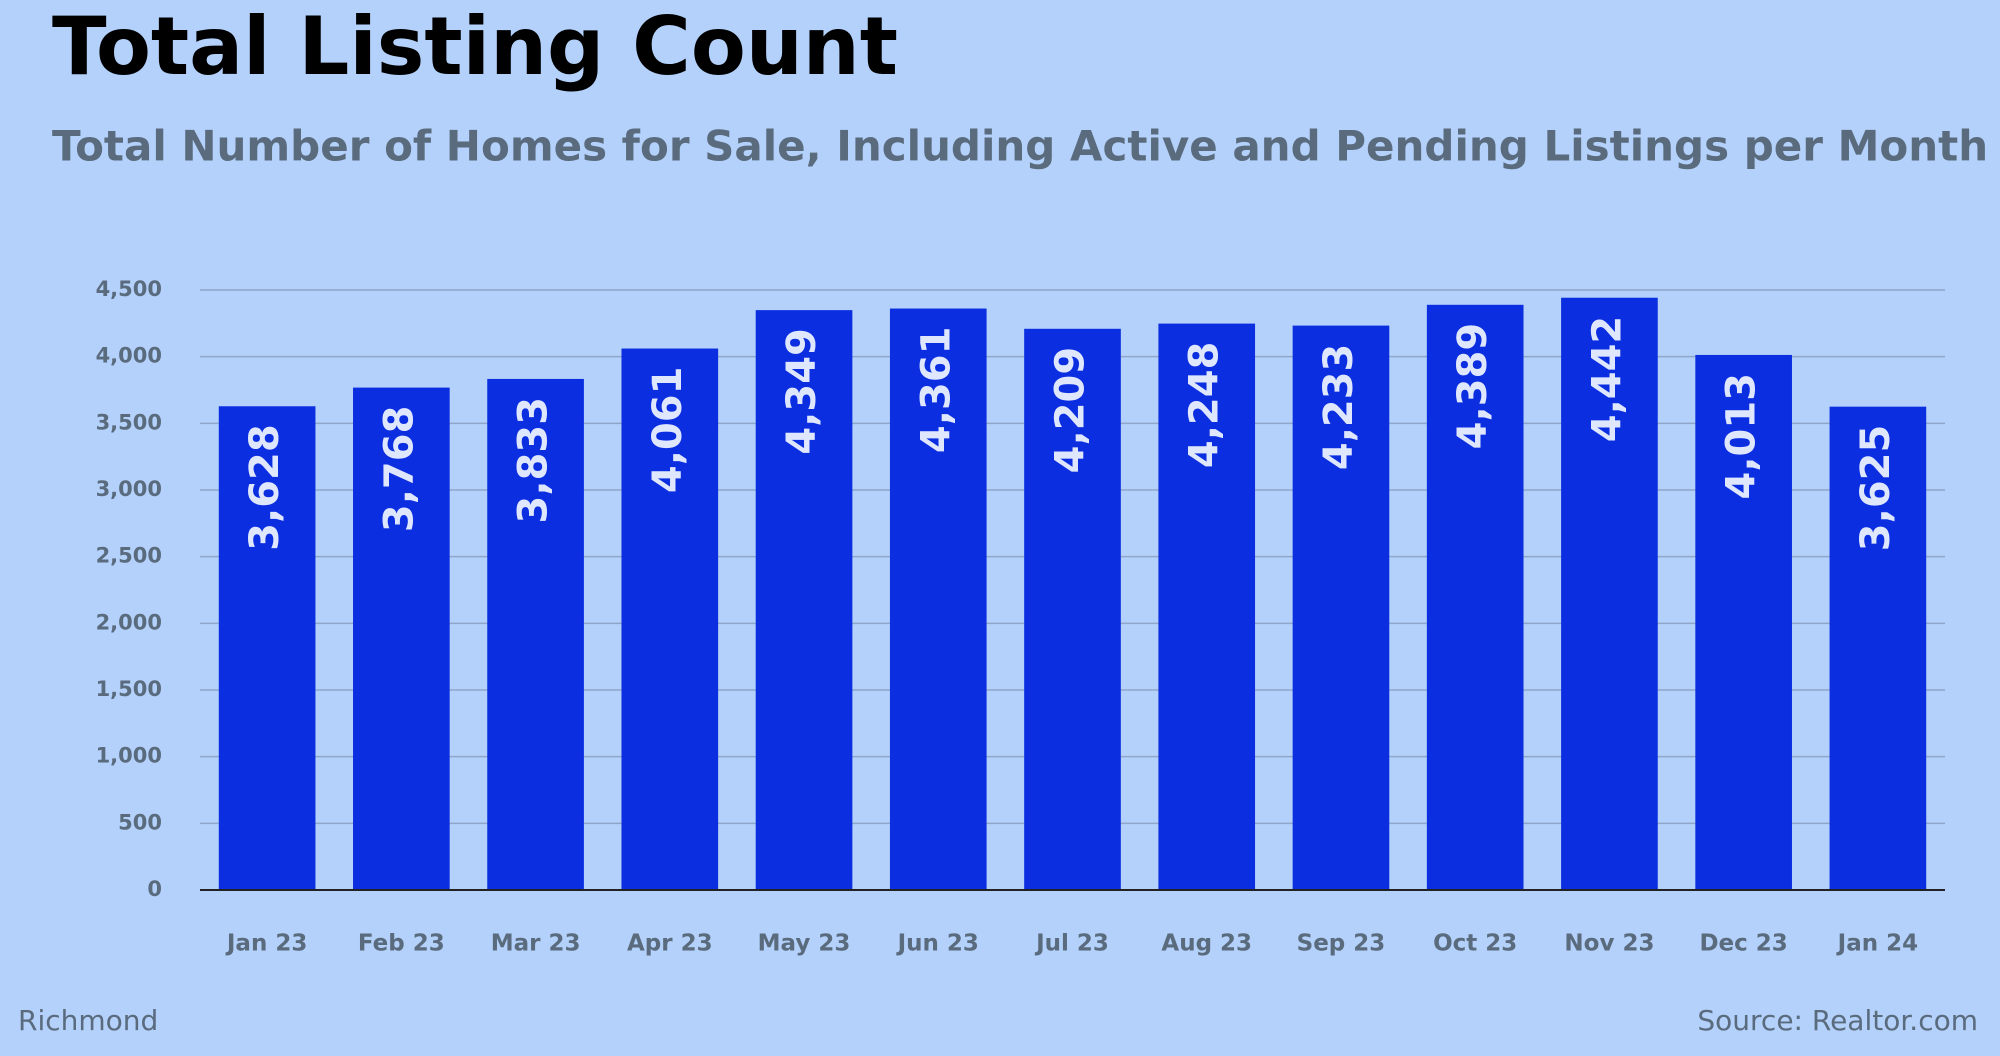  I want to click on value-label: 4,061, so click(668, 430).